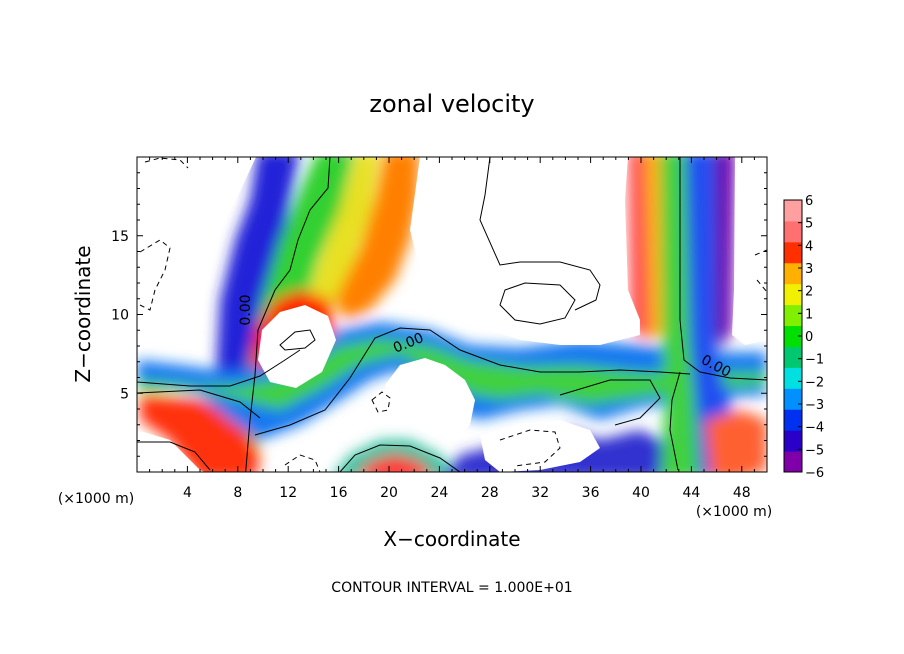 The image size is (904, 654). What do you see at coordinates (237, 493) in the screenshot?
I see `x-tick-label: 8` at bounding box center [237, 493].